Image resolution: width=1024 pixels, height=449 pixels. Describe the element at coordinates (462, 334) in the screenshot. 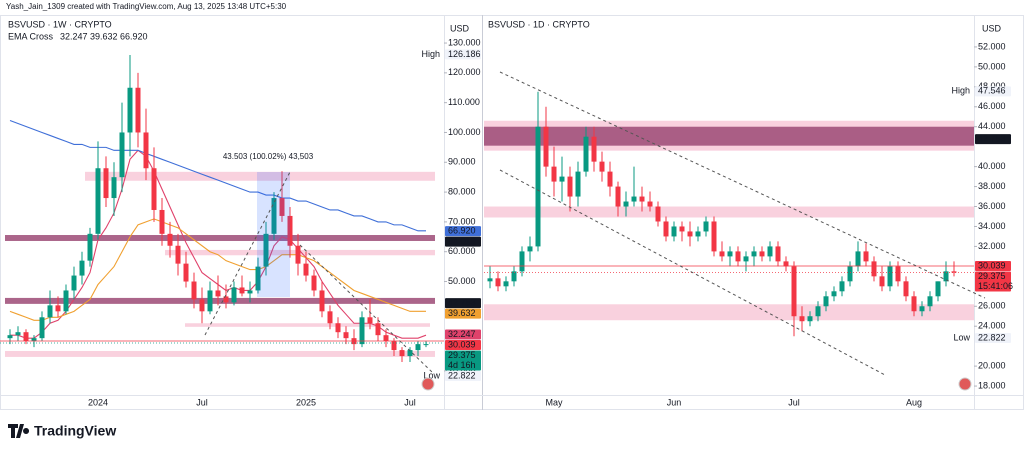

I see `price-badge-label: 32.247` at that location.